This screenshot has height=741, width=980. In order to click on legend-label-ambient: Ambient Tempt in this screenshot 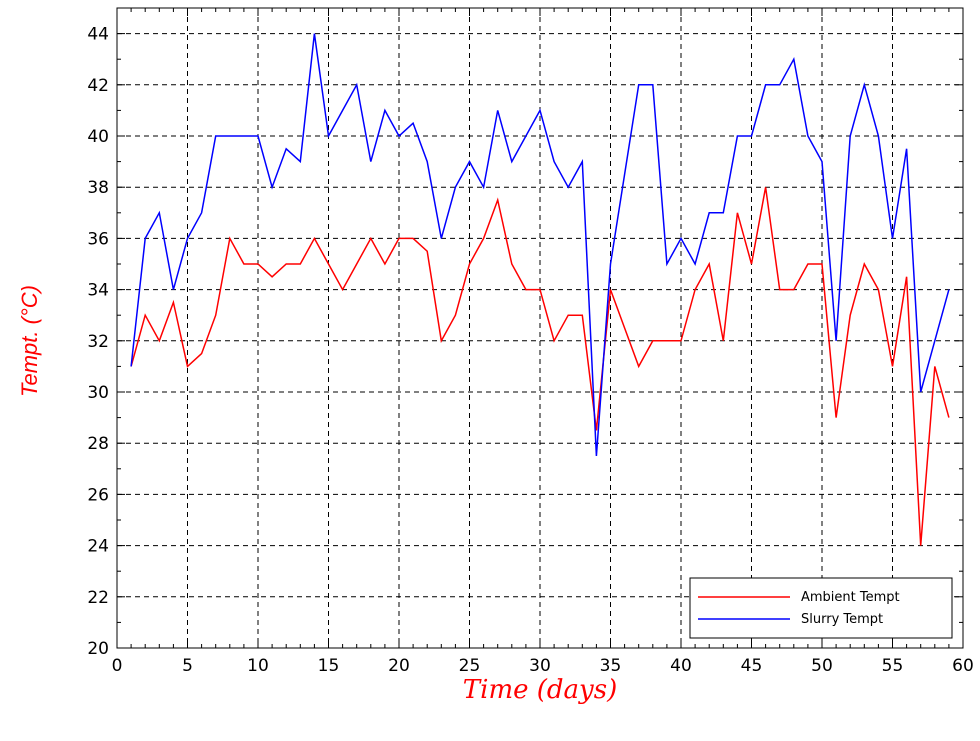, I will do `click(850, 597)`.